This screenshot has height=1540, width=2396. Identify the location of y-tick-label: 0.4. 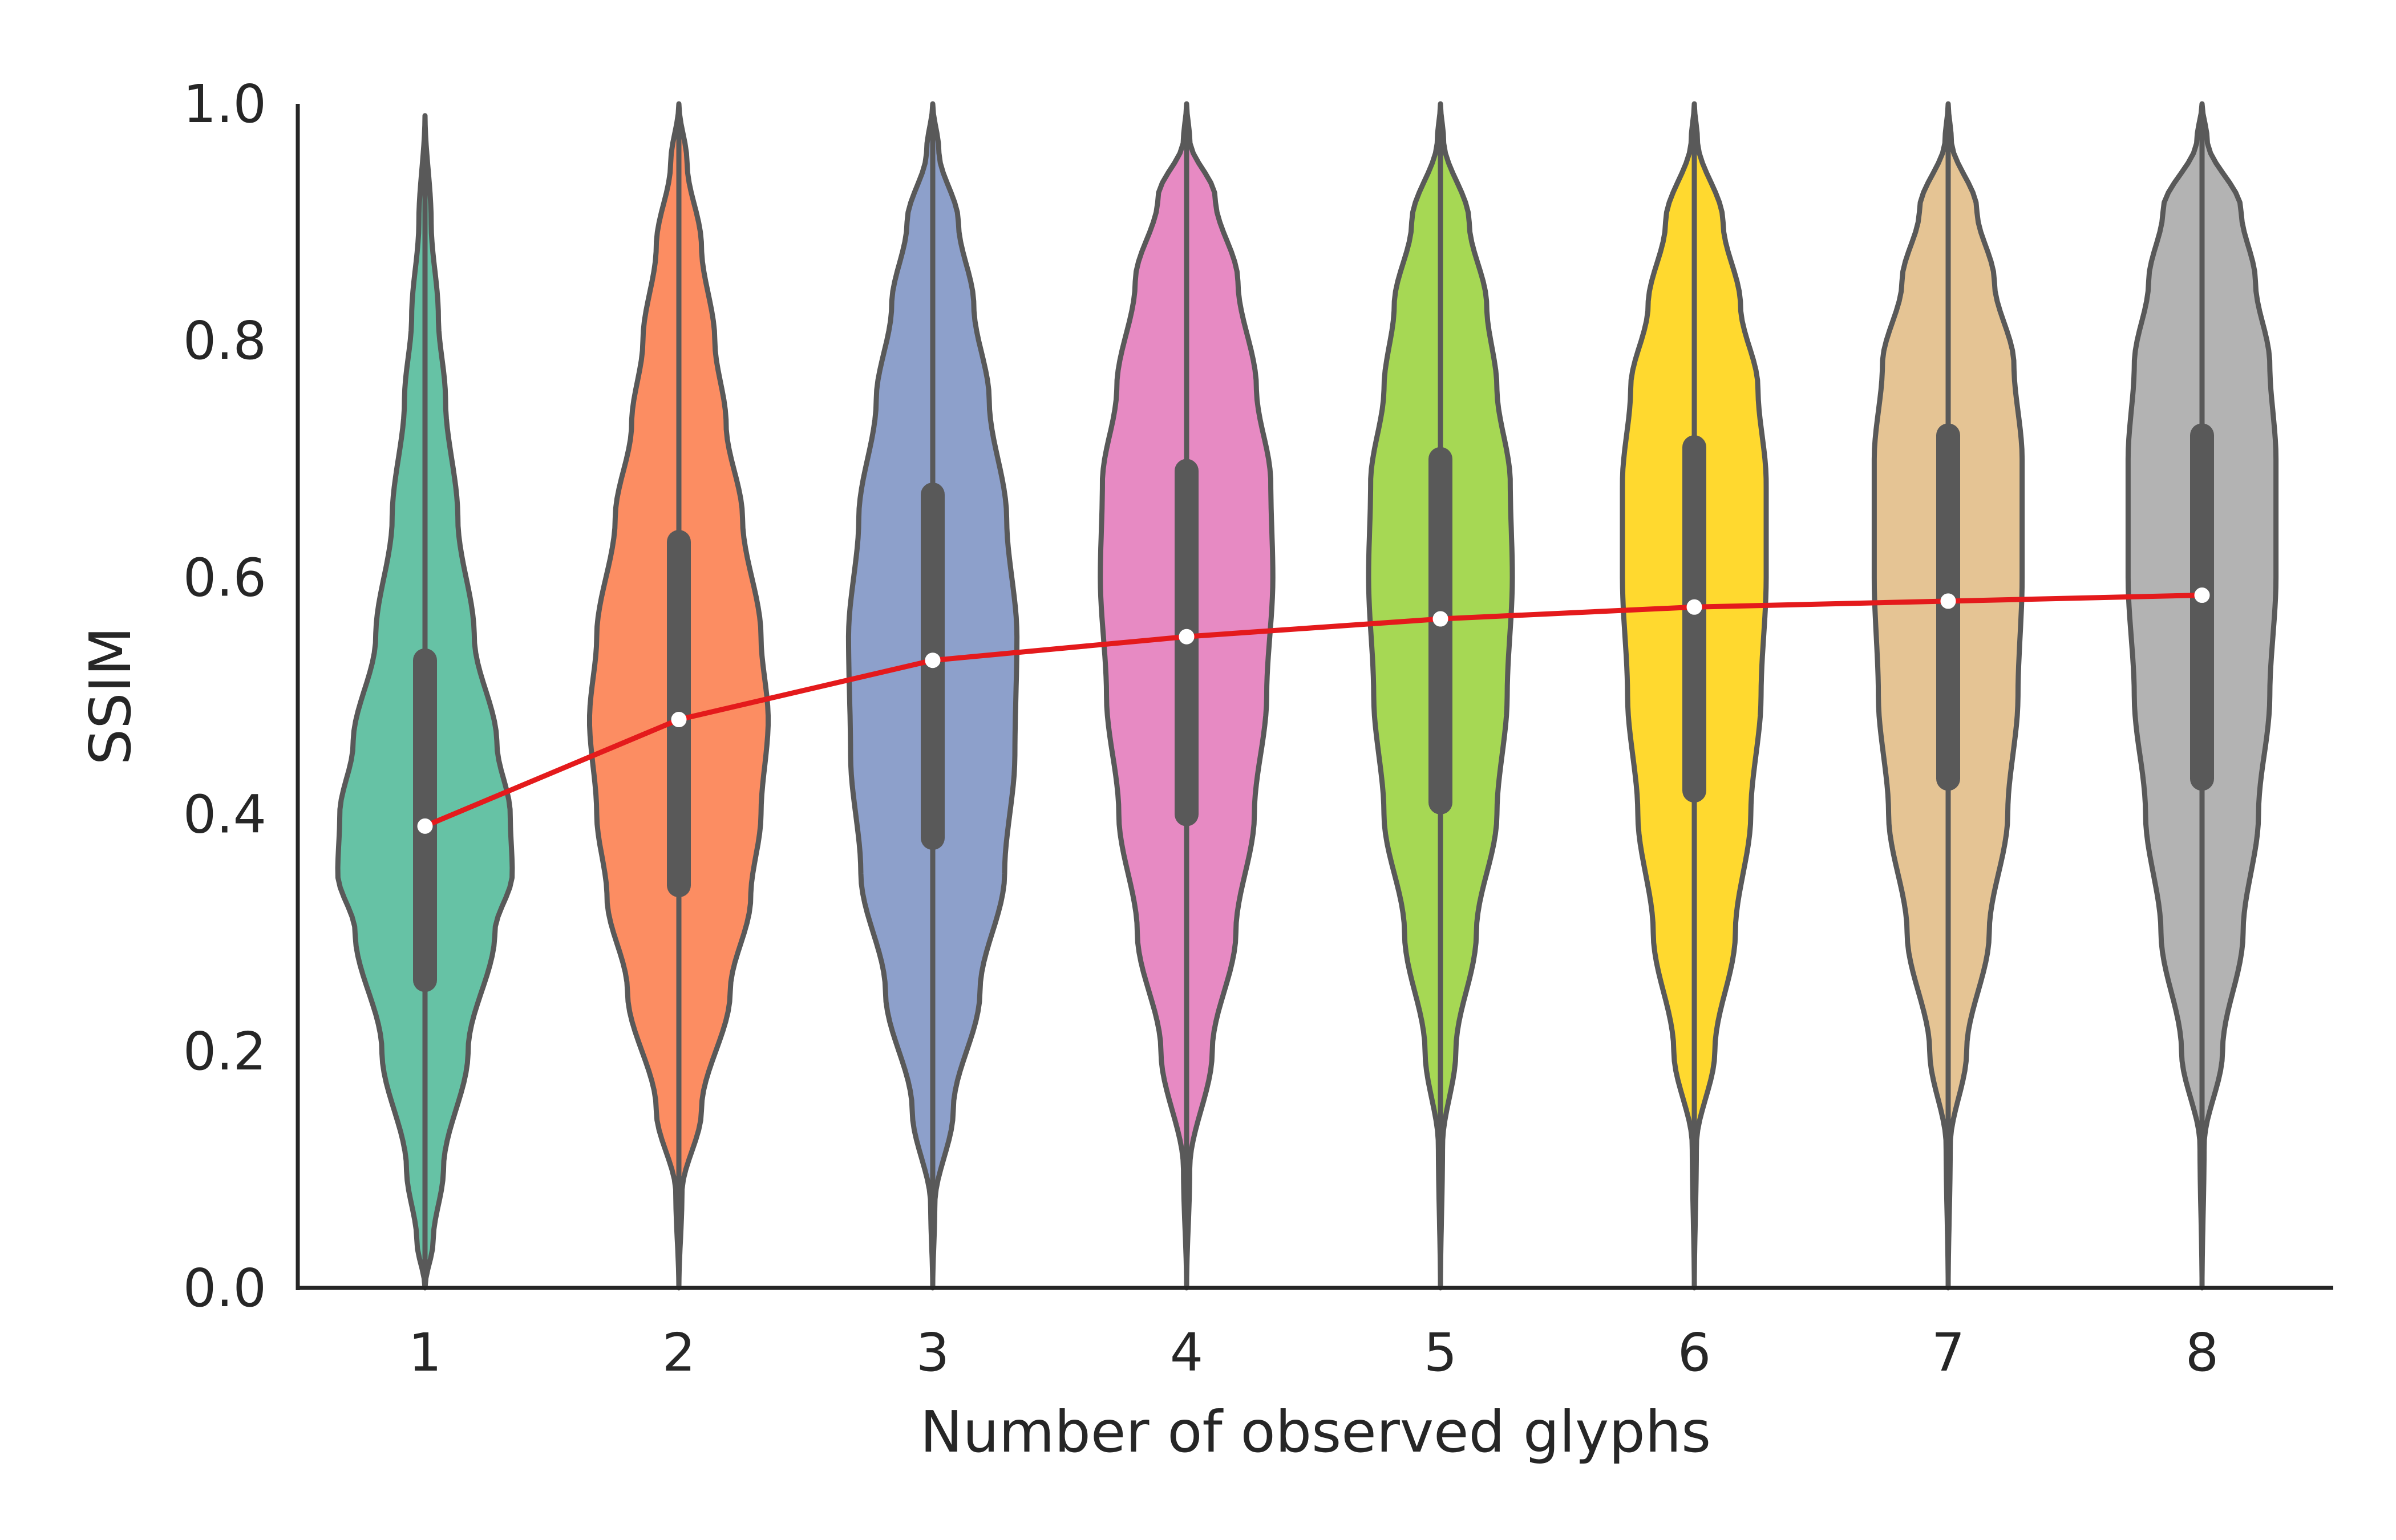
(224, 815).